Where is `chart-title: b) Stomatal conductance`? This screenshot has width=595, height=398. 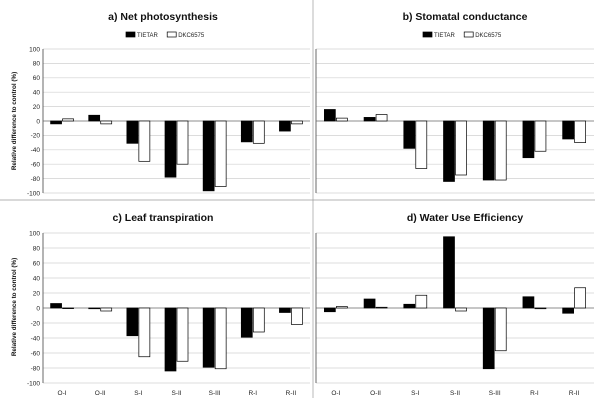 chart-title: b) Stomatal conductance is located at coordinates (465, 17).